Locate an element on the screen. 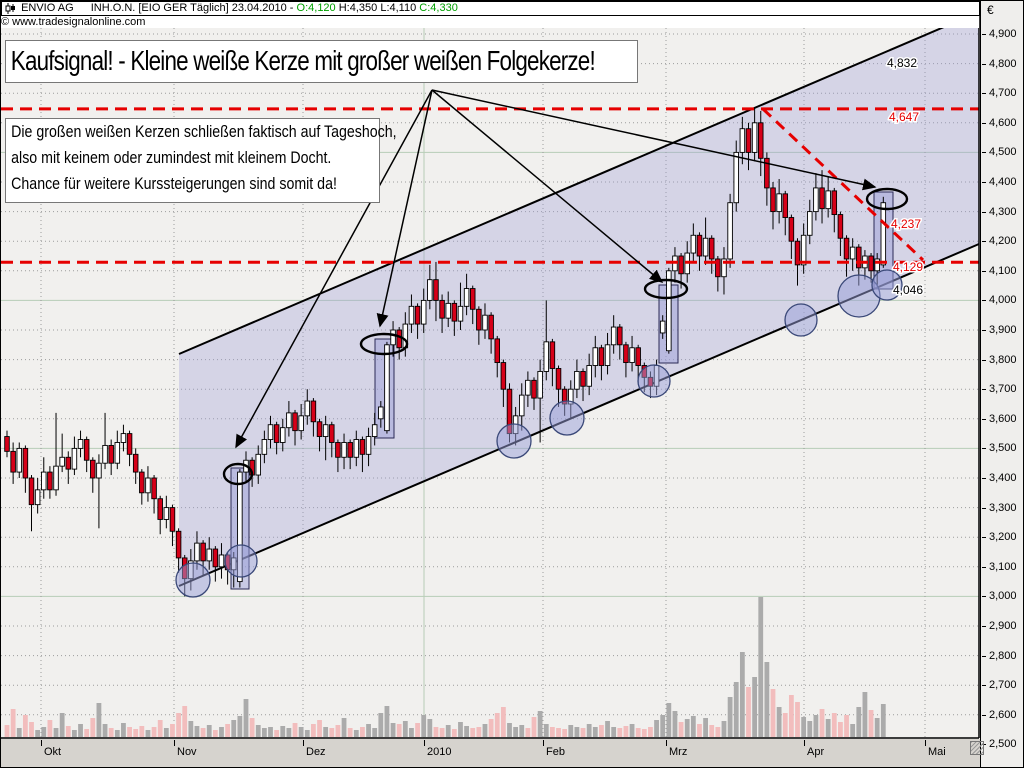 This screenshot has width=1024, height=768. low-value: L:4,110 is located at coordinates (400, 8).